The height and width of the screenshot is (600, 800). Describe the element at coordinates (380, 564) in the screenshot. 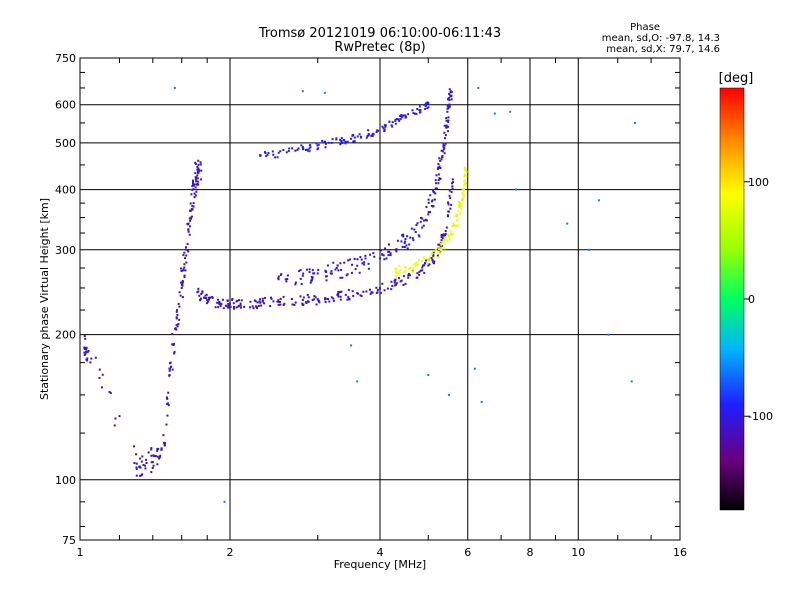

I see `x-axis-label: Frequency [MHz]` at that location.